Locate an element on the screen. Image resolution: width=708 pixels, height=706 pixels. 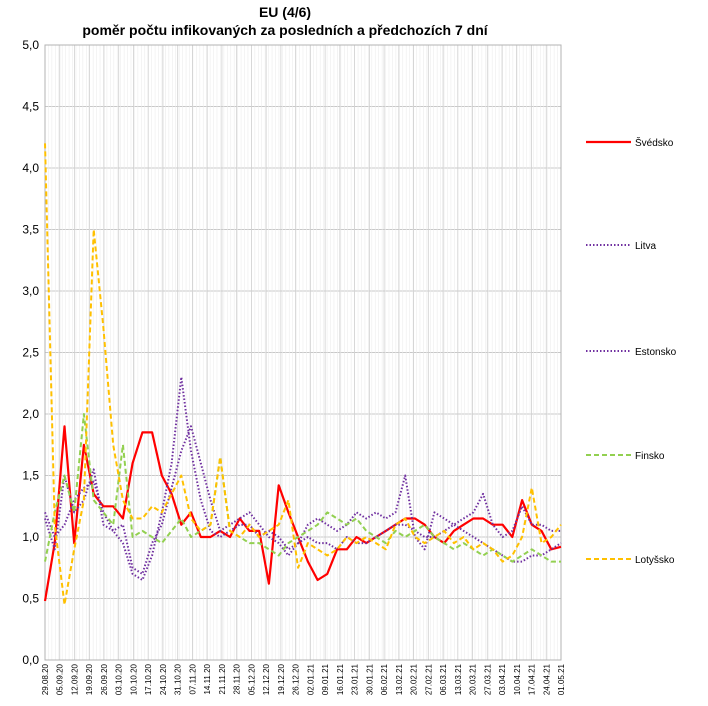
y-tick-label: 1,0 is located at coordinates (30, 537).